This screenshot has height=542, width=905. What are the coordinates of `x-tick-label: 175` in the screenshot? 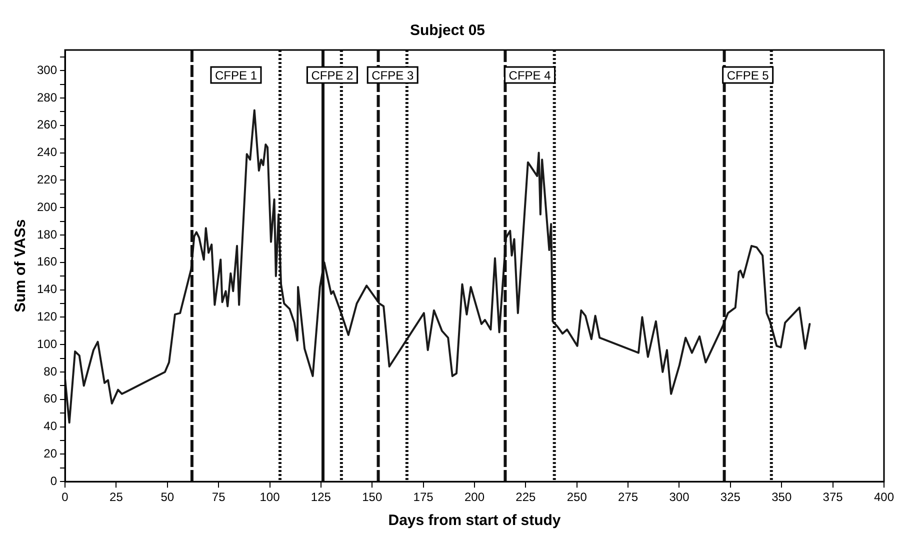 It's located at (423, 497).